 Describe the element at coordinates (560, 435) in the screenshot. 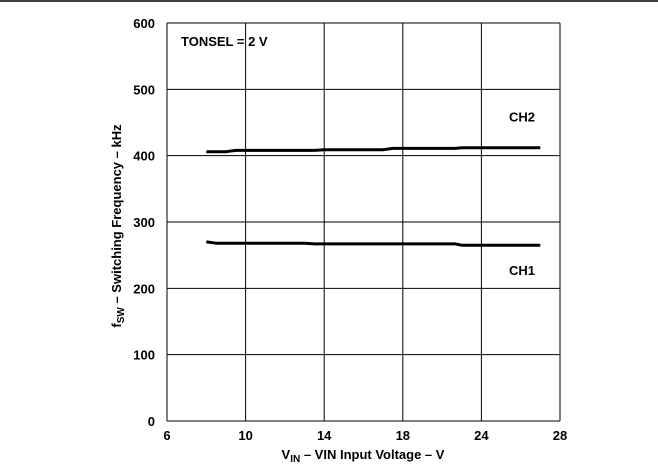

I see `x-tick-label-28: 28` at that location.